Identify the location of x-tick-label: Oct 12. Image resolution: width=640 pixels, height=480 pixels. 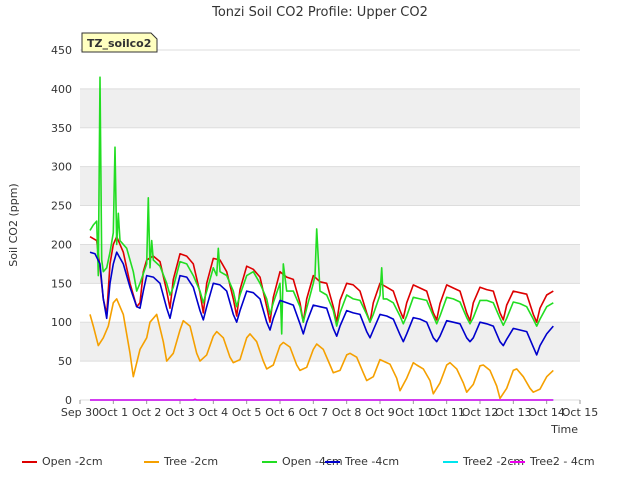
(480, 412).